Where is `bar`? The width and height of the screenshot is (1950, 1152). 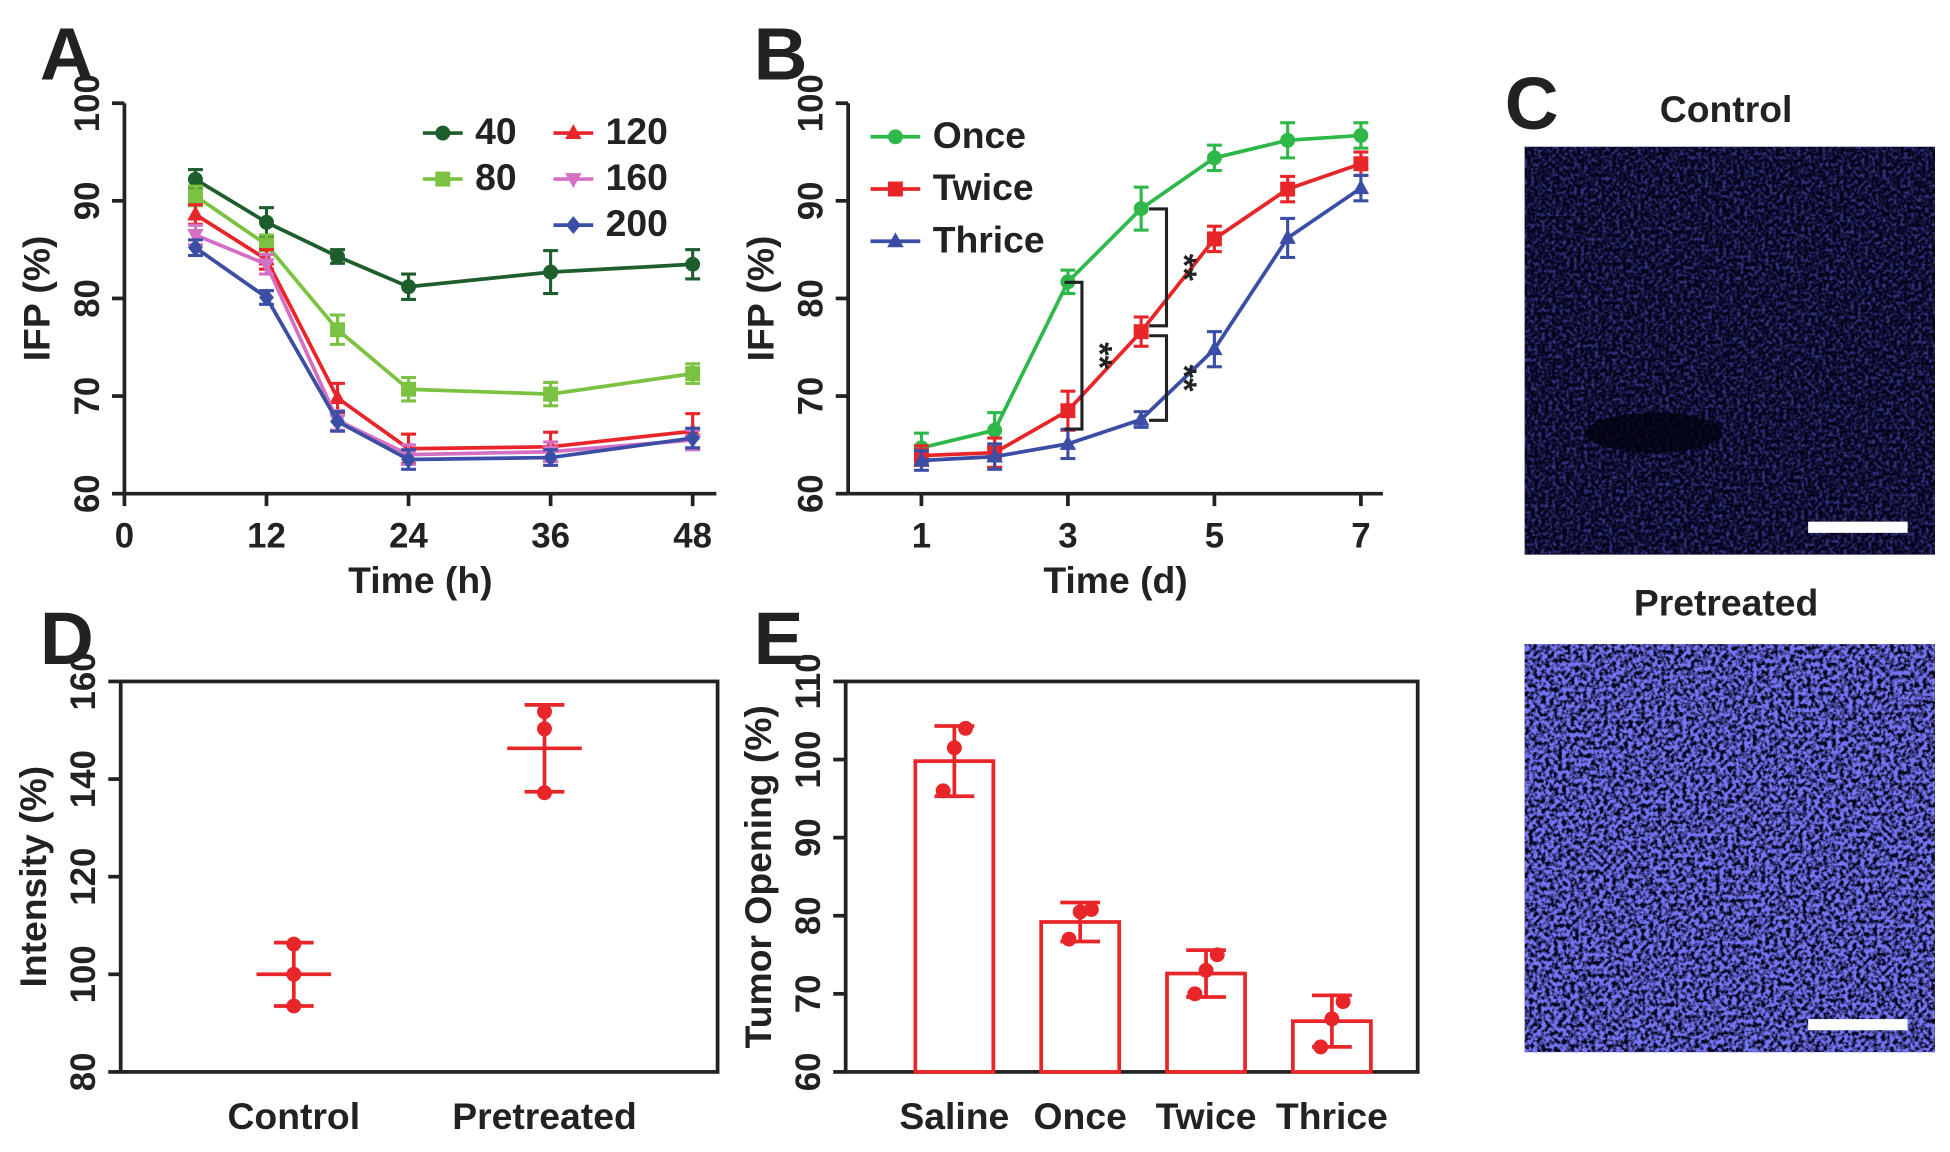 bar is located at coordinates (954, 916).